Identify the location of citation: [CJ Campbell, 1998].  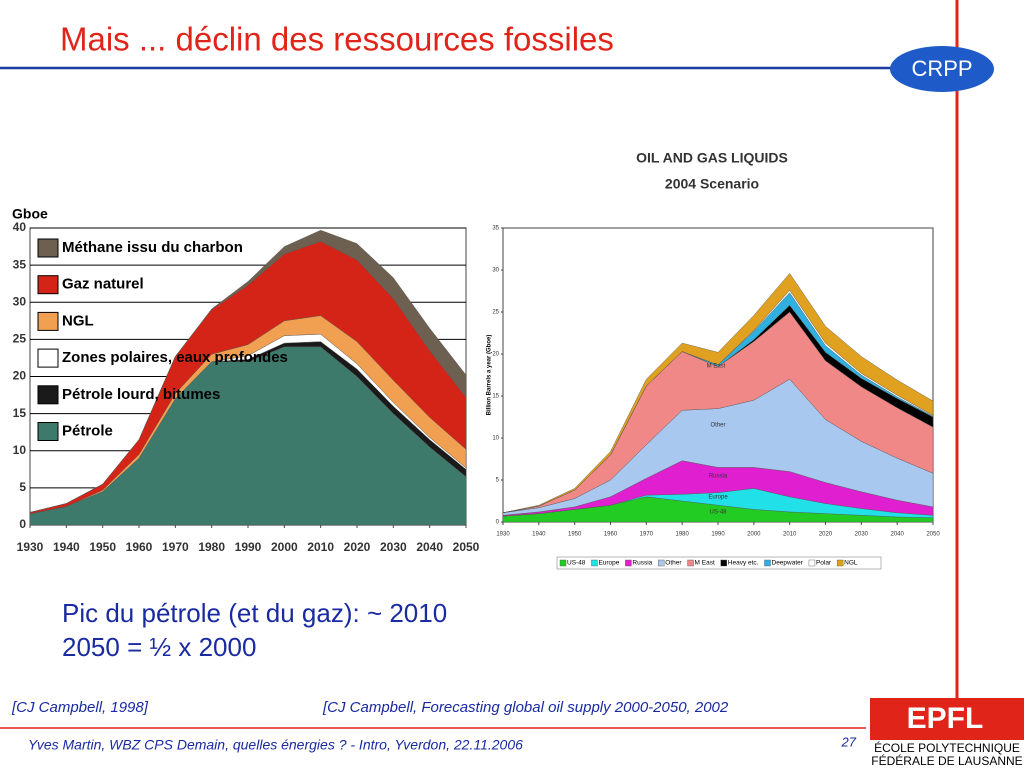
(80, 707).